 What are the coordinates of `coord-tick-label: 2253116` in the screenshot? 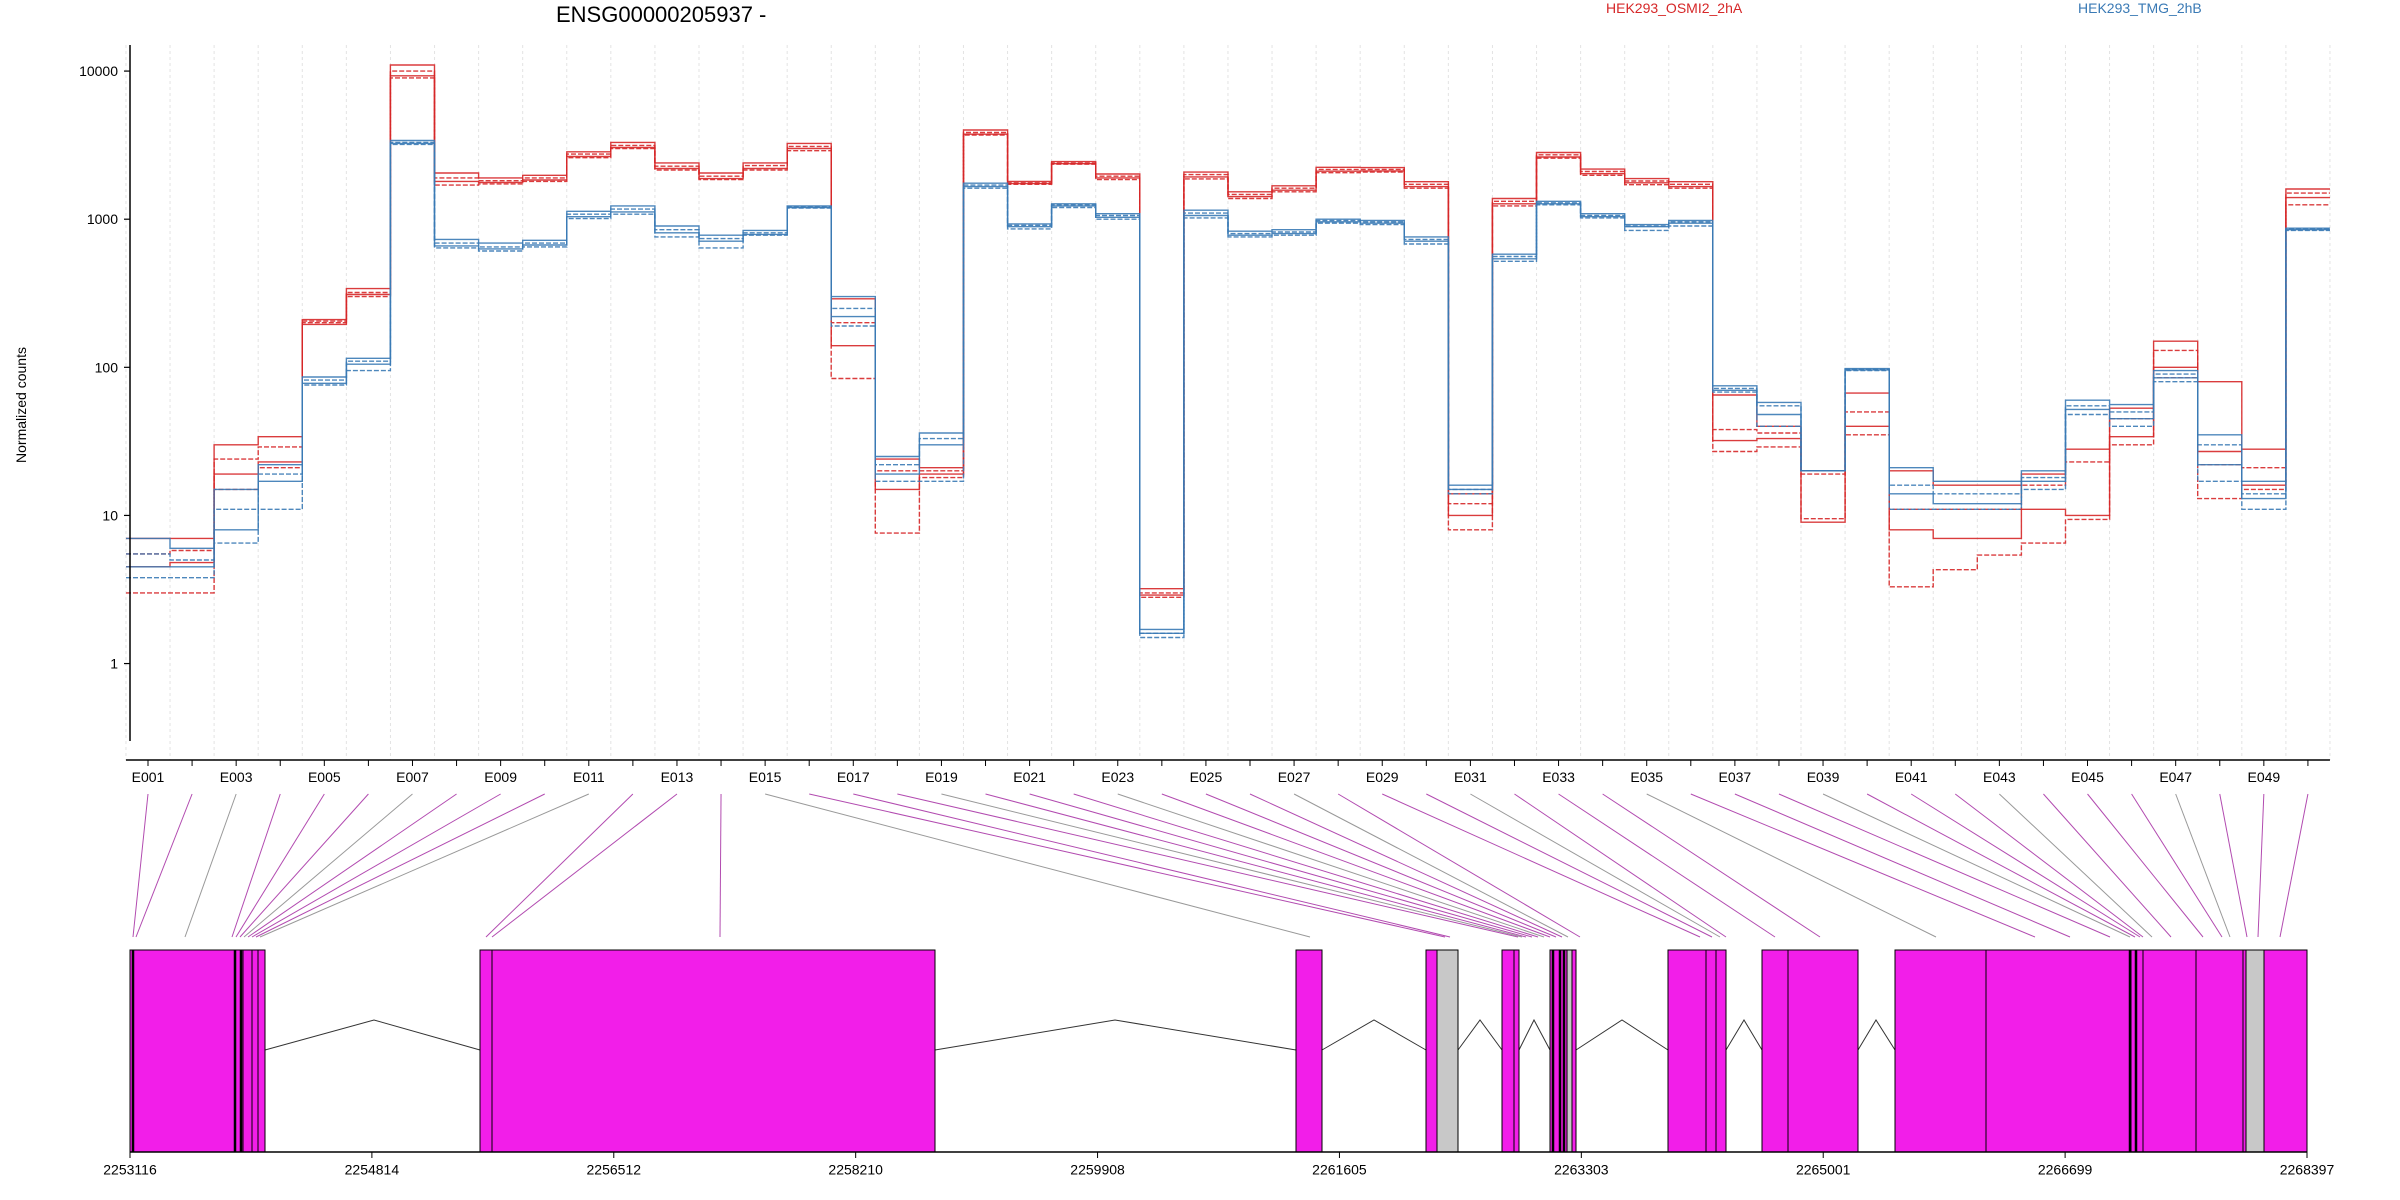 It's located at (130, 1169).